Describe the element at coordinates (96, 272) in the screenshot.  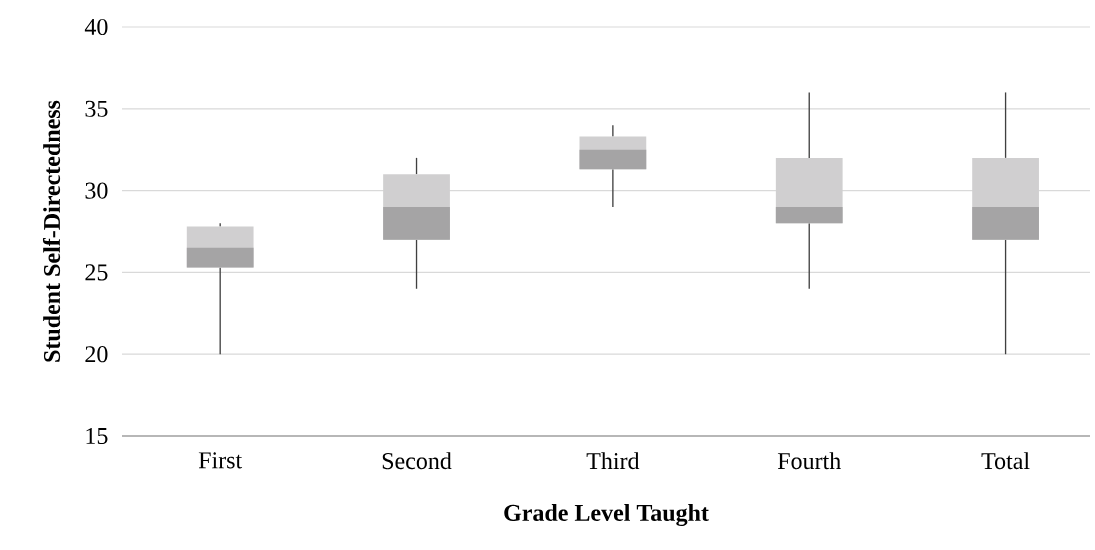
I see `y-tick-label: 25` at that location.